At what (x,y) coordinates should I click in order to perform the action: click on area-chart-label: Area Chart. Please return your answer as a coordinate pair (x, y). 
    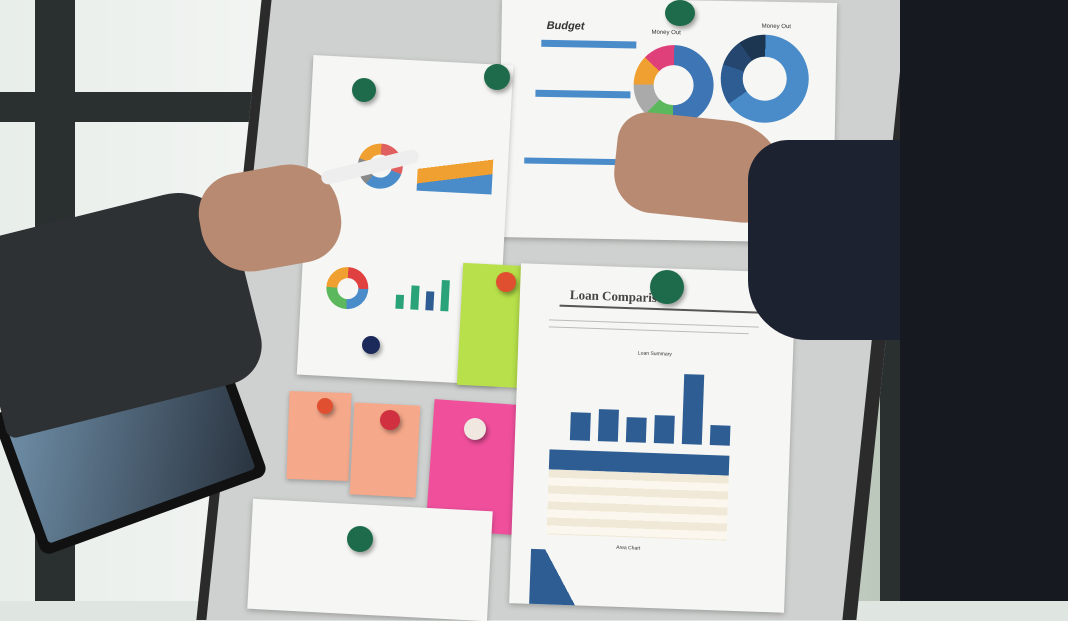
    Looking at the image, I should click on (628, 548).